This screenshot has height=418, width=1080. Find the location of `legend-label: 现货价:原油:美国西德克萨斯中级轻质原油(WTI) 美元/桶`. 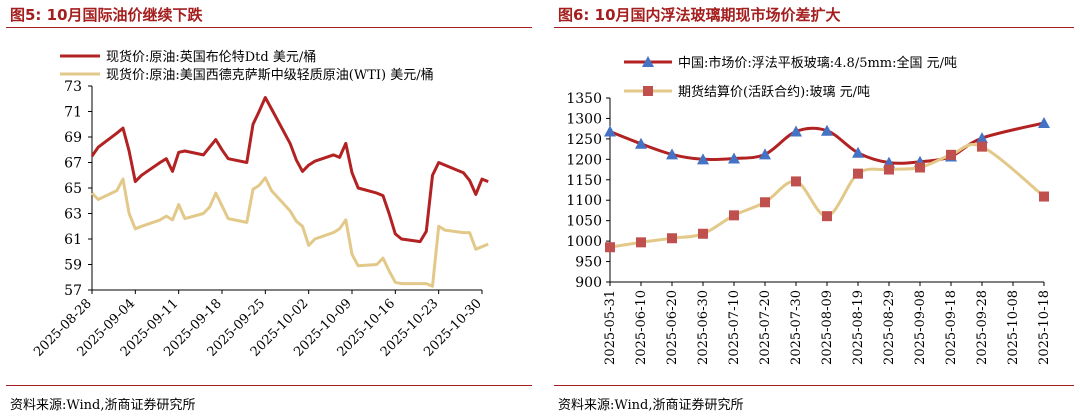

legend-label: 现货价:原油:美国西德克萨斯中级轻质原油(WTI) 美元/桶 is located at coordinates (270, 75).